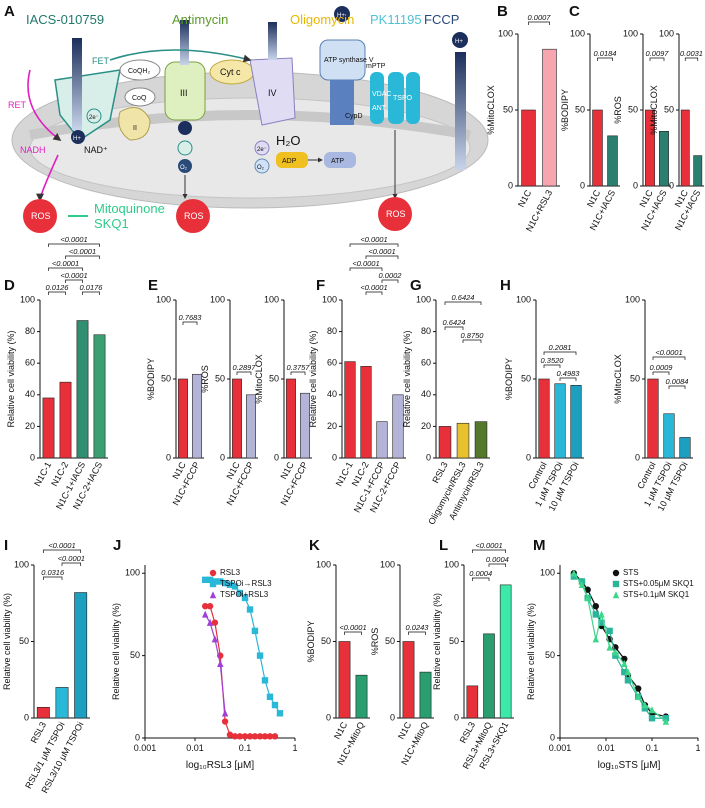  I want to click on legend-label: RSL3, so click(230, 572).